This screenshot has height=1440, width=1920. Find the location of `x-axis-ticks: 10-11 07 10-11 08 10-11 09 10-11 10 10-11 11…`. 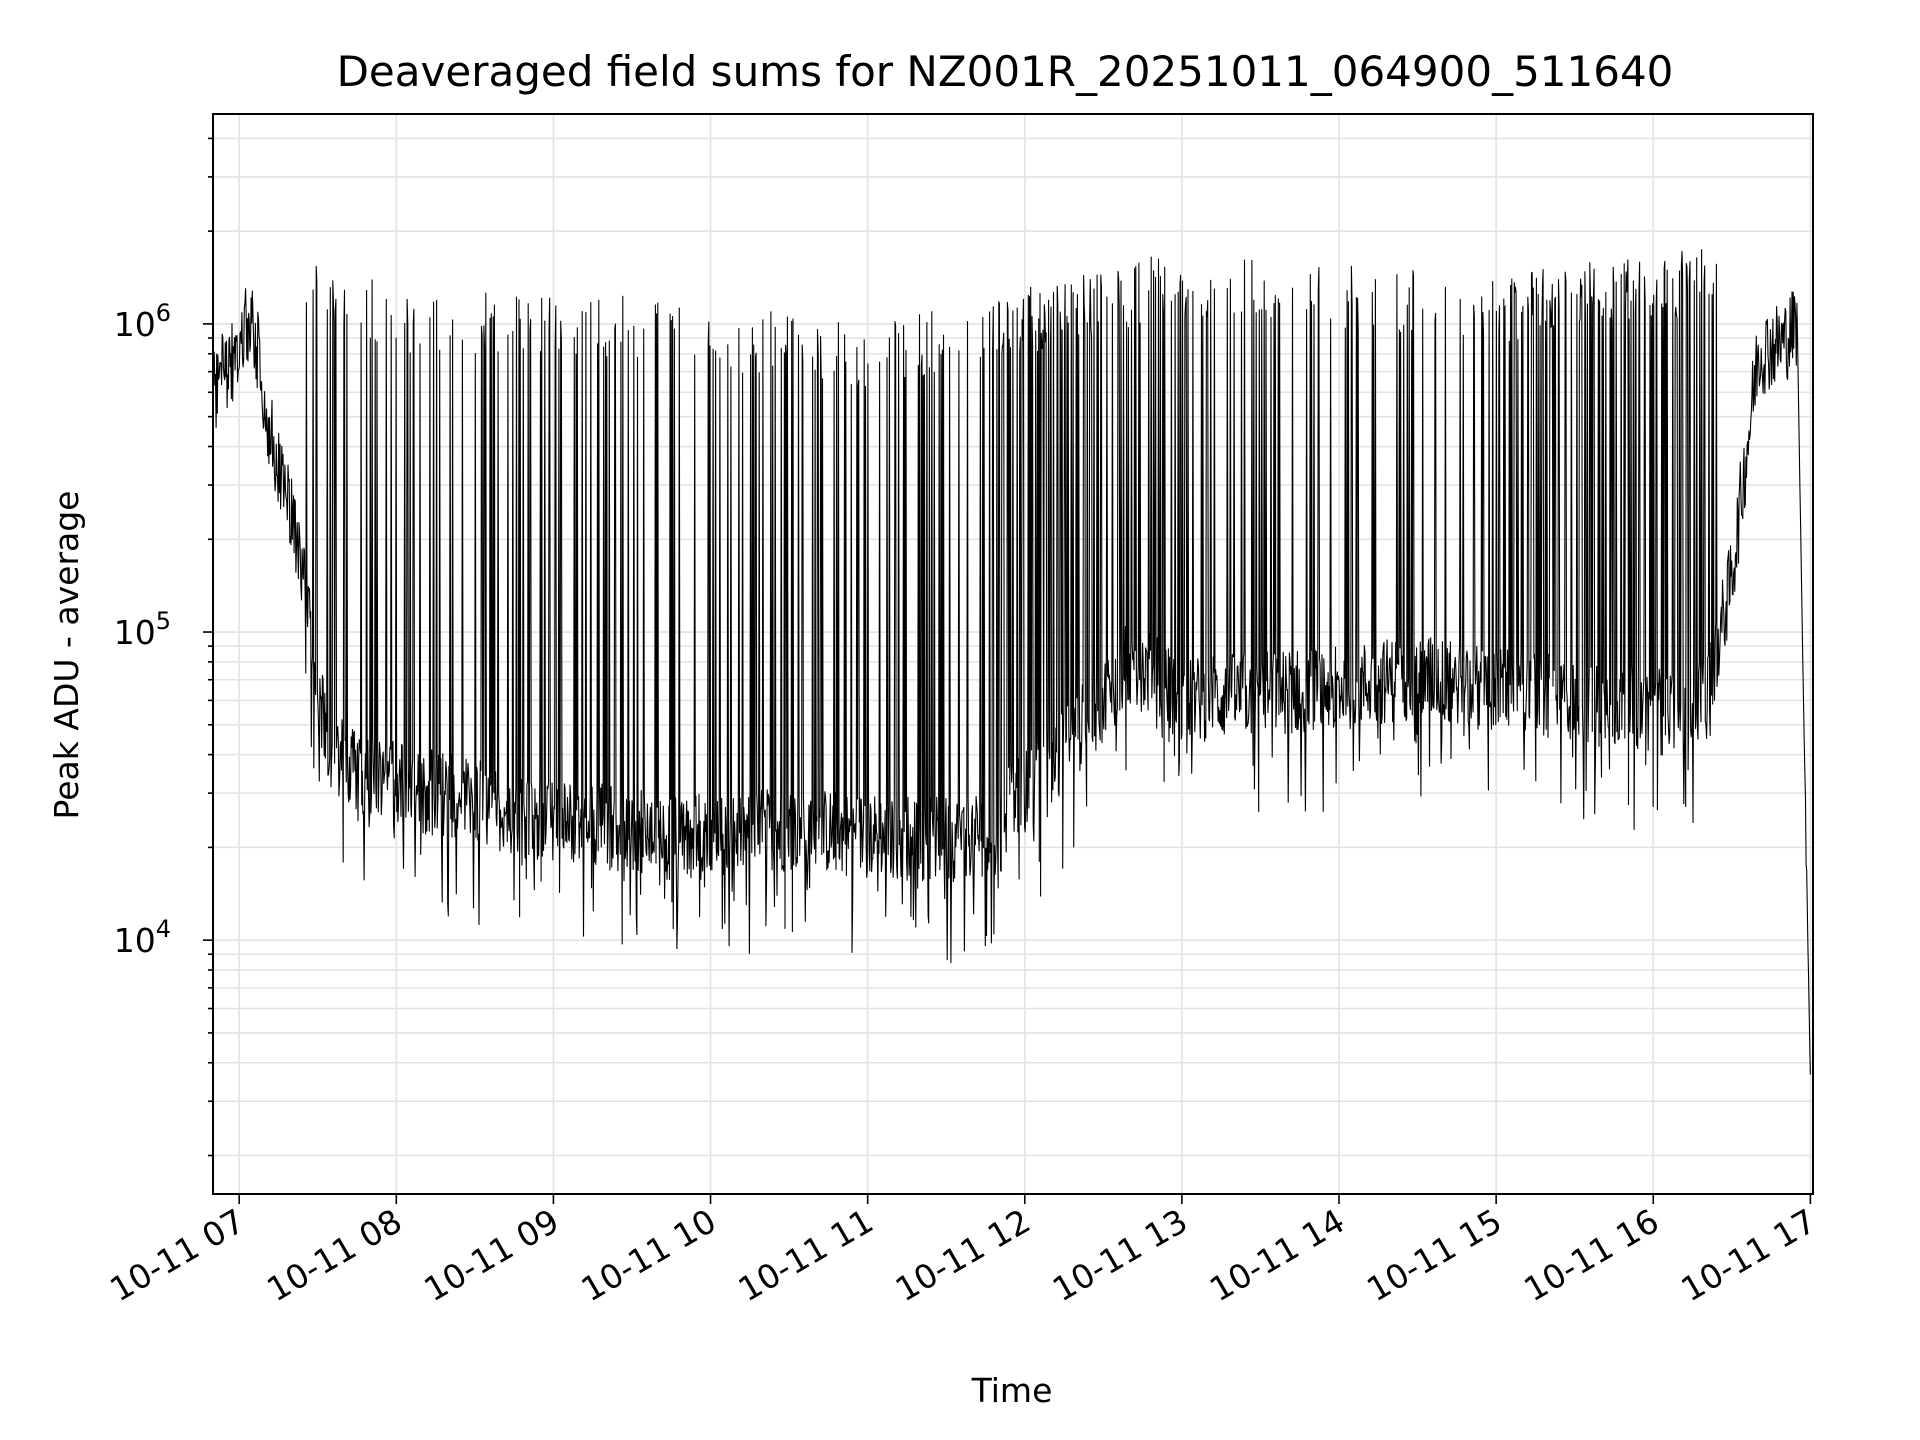

x-axis-ticks: 10-11 07 10-11 08 10-11 09 10-11 10 10-11 11… is located at coordinates (962, 1251).